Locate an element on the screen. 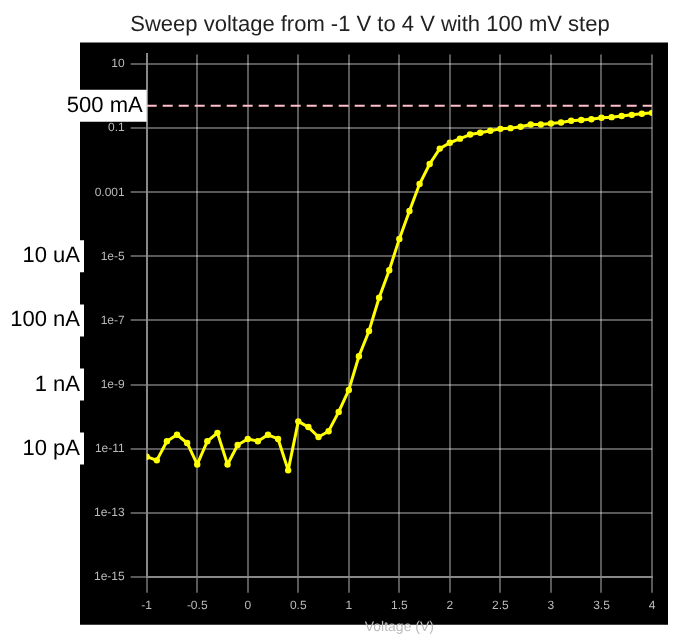 The image size is (676, 644). chart-title: Sweep voltage from -1 V to 4 V with 100 mV step is located at coordinates (370, 25).